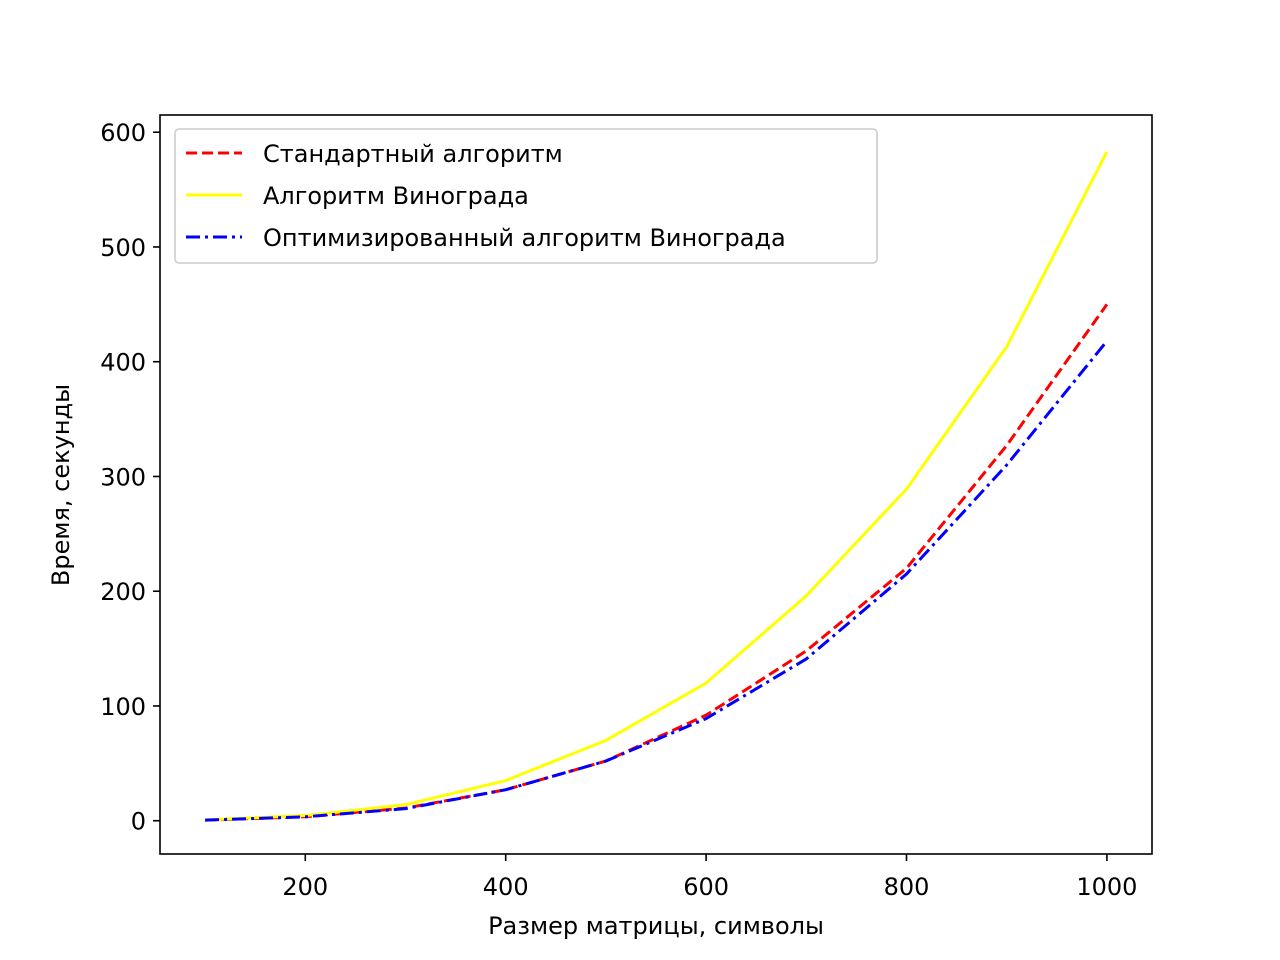 The height and width of the screenshot is (960, 1280). Describe the element at coordinates (305, 887) in the screenshot. I see `x-tick-label: 200` at that location.